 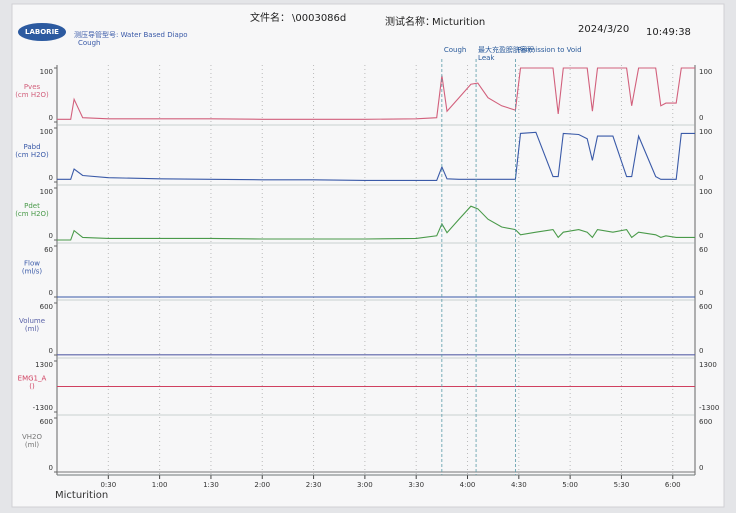 What do you see at coordinates (549, 50) in the screenshot?
I see `event-label: Permission to Void` at bounding box center [549, 50].